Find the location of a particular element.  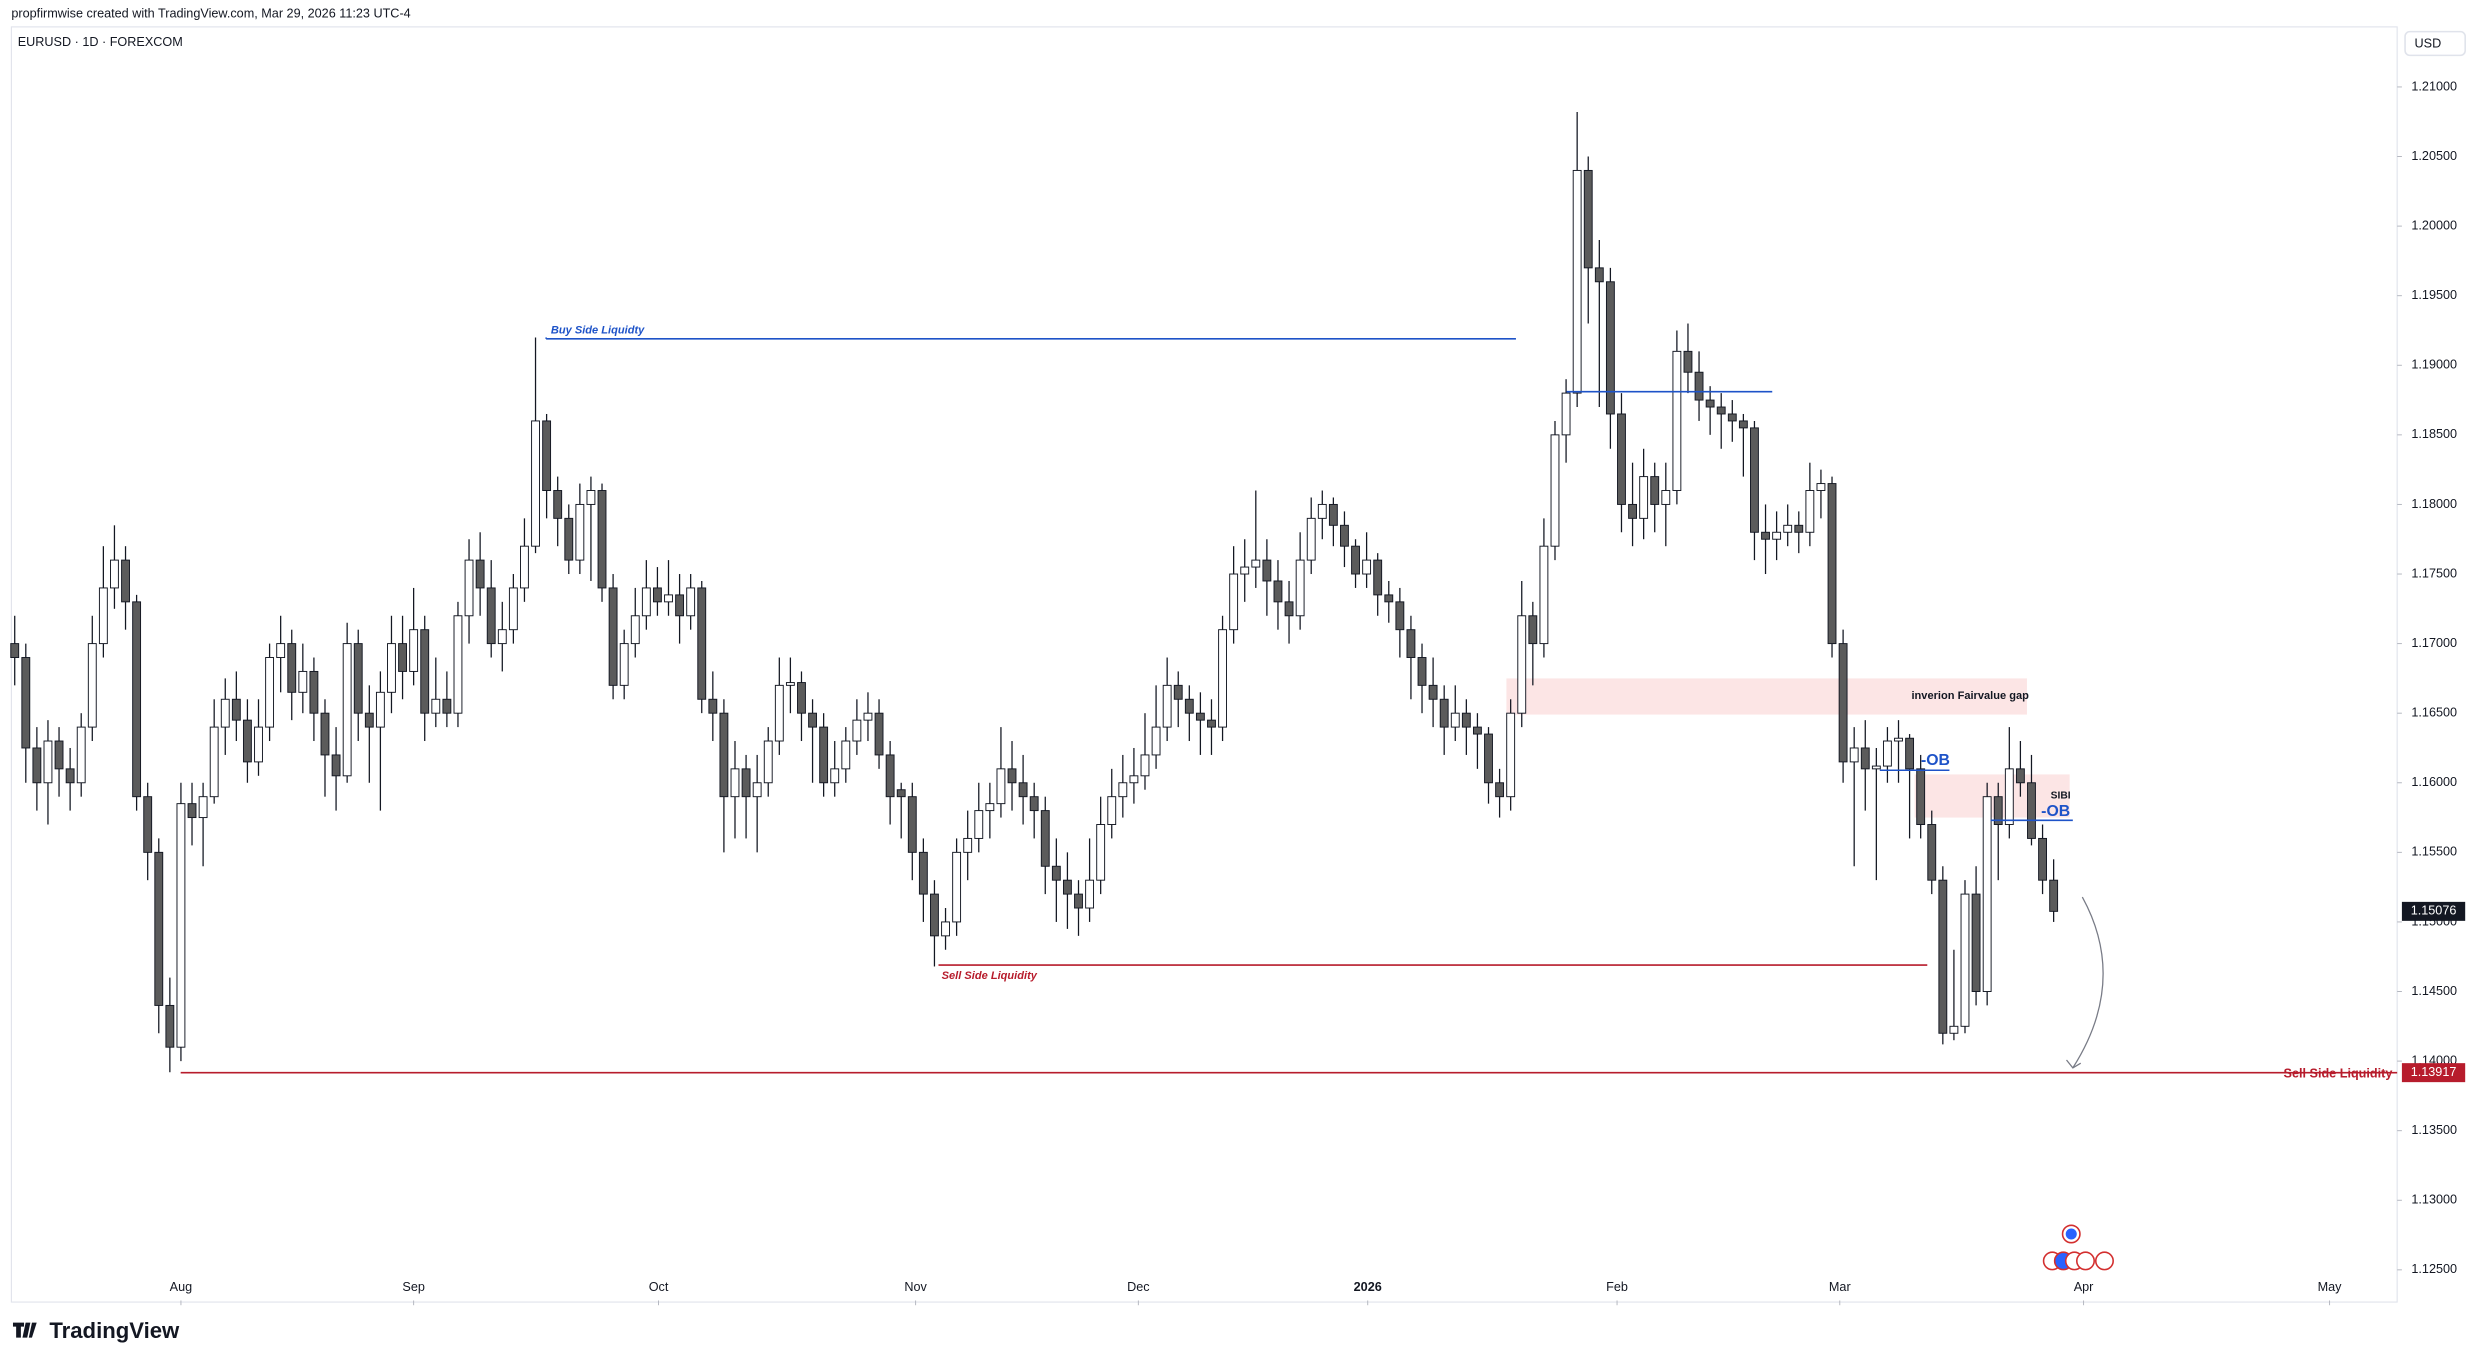

y-tick-label: 1.13500 is located at coordinates (2434, 1130).